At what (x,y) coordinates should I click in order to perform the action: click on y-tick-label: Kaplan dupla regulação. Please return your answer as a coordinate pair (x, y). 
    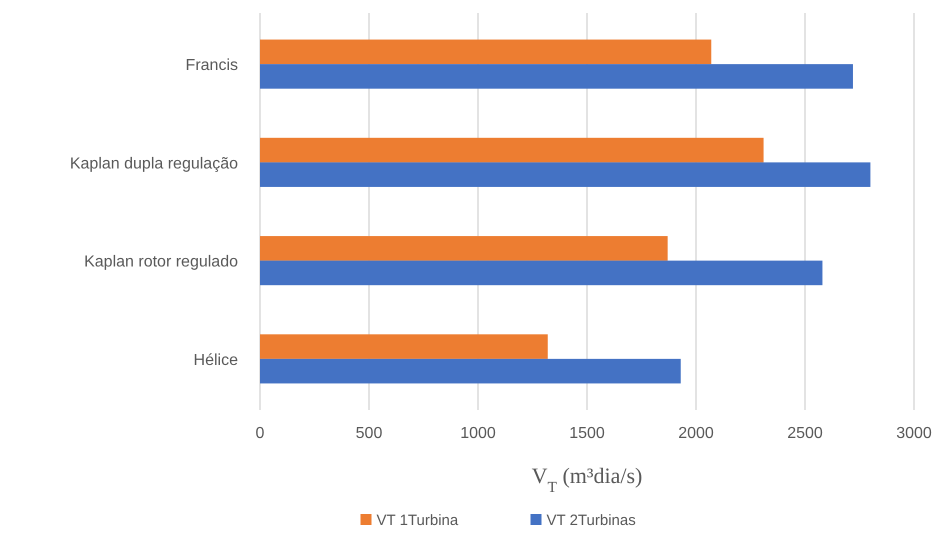
    Looking at the image, I should click on (154, 163).